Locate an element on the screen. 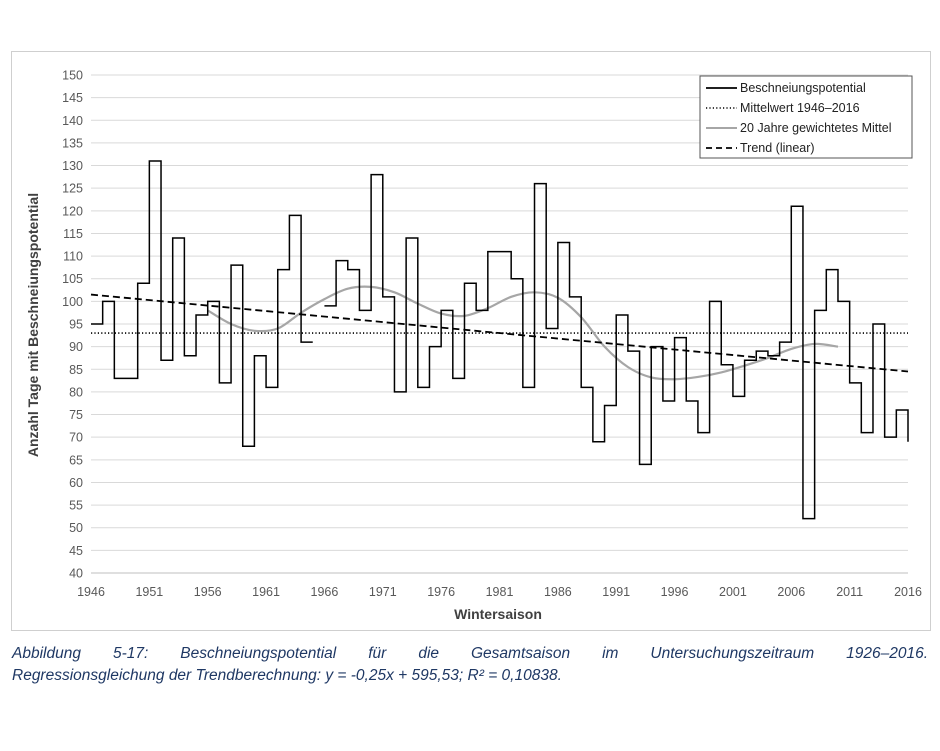 The width and height of the screenshot is (940, 751). y-tick-label: 90 is located at coordinates (76, 347).